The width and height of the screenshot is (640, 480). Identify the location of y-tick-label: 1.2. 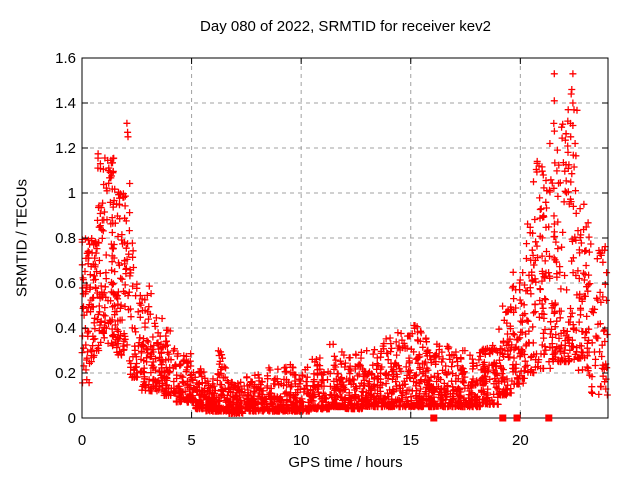
(65, 148).